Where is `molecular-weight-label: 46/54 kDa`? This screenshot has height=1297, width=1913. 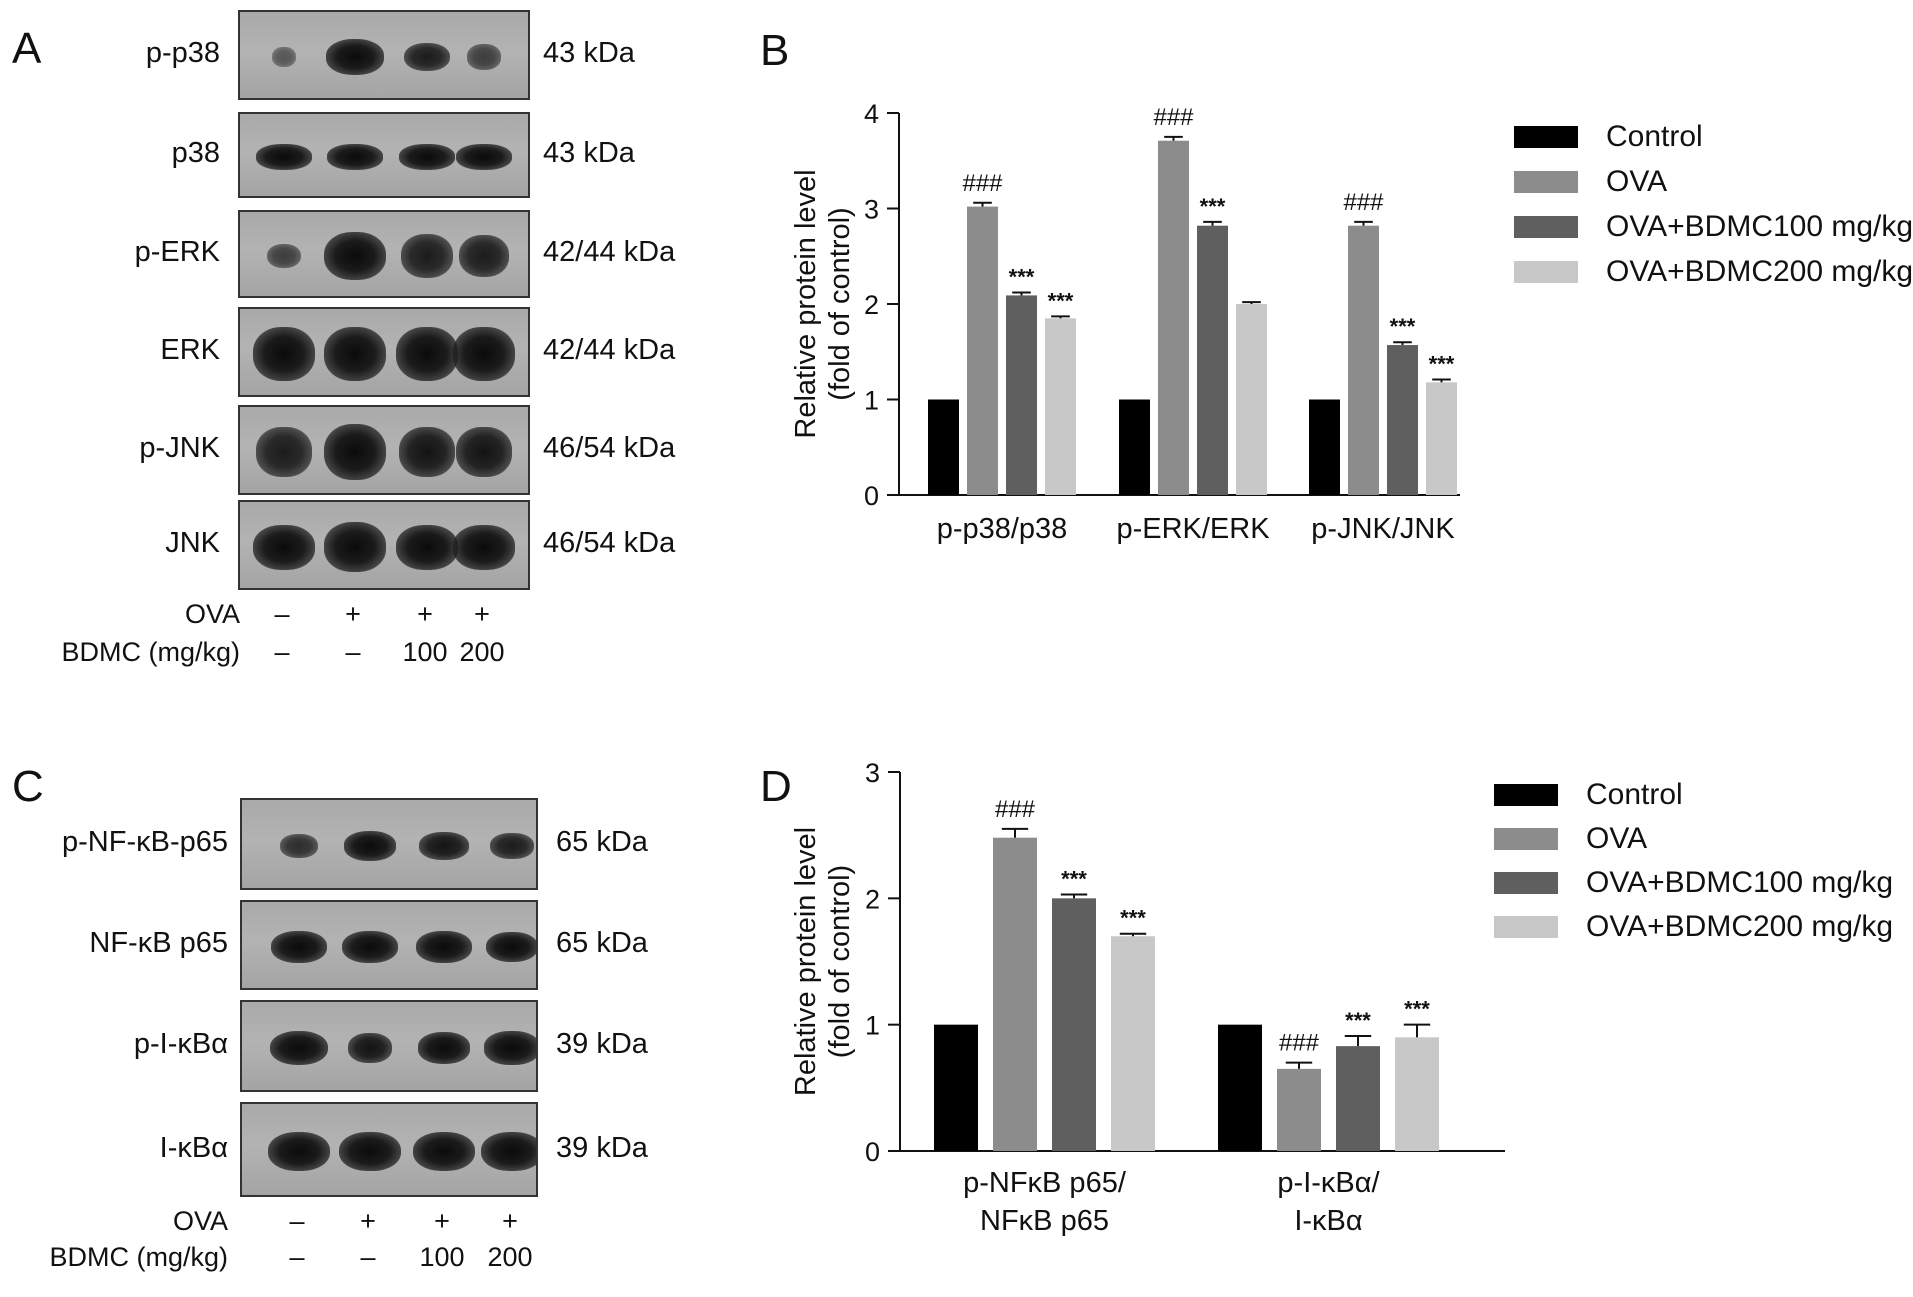 molecular-weight-label: 46/54 kDa is located at coordinates (609, 543).